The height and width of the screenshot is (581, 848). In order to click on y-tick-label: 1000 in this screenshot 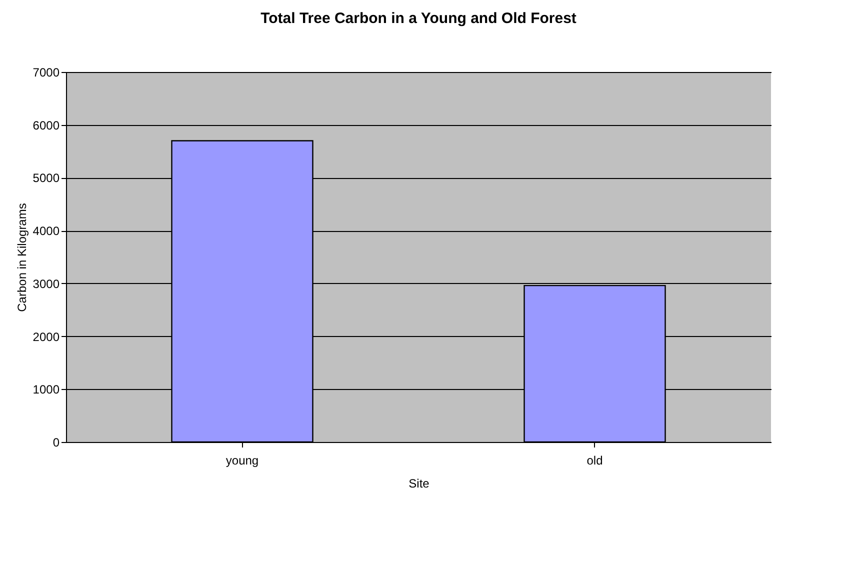, I will do `click(46, 389)`.